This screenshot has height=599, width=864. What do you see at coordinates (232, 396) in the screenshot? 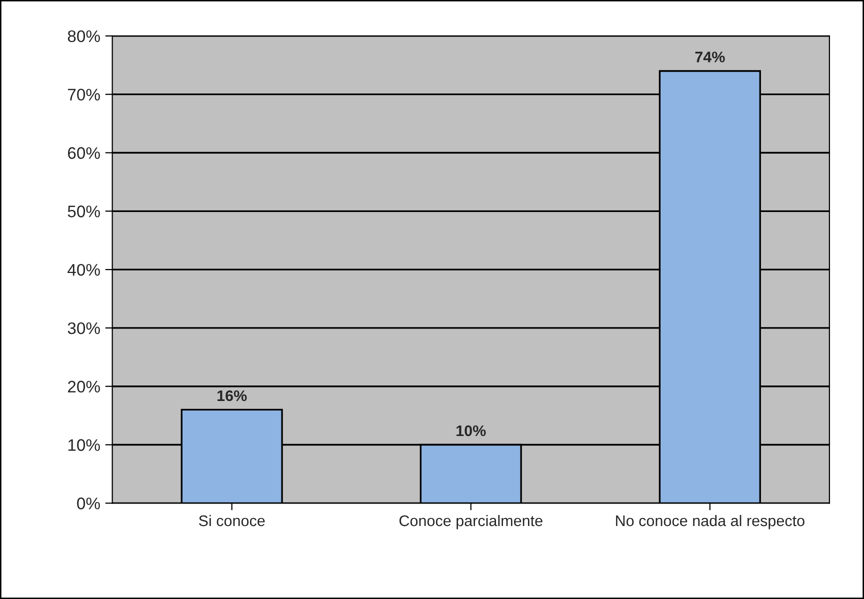
I see `data-label: 16%` at bounding box center [232, 396].